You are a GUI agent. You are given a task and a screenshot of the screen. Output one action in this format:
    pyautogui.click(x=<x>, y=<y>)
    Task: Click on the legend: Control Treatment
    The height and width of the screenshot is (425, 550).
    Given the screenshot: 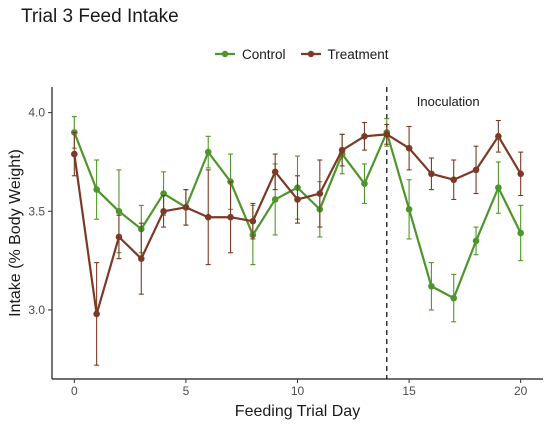 What is the action you would take?
    pyautogui.click(x=308, y=54)
    